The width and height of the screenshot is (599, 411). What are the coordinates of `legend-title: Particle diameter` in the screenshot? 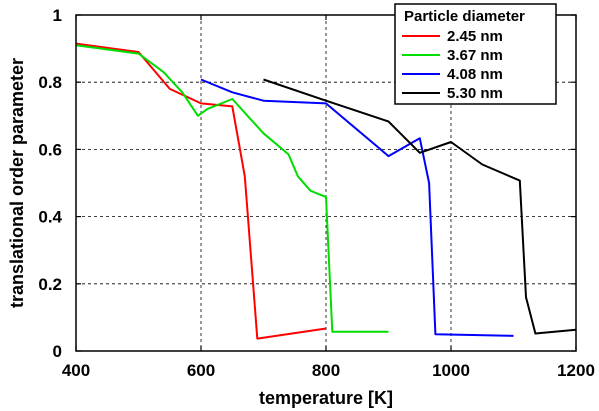 It's located at (464, 16).